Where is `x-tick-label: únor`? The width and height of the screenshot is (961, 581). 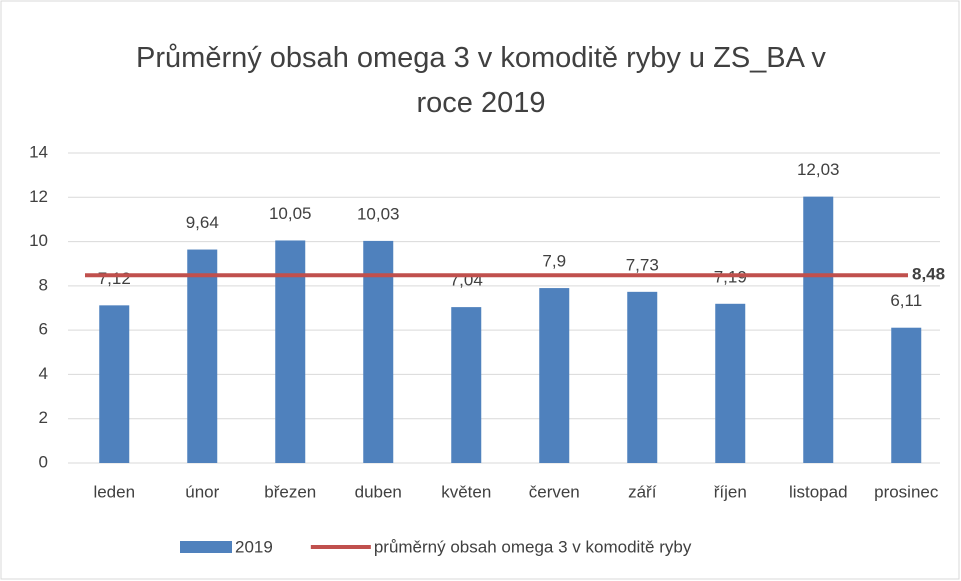 x-tick-label: únor is located at coordinates (202, 491).